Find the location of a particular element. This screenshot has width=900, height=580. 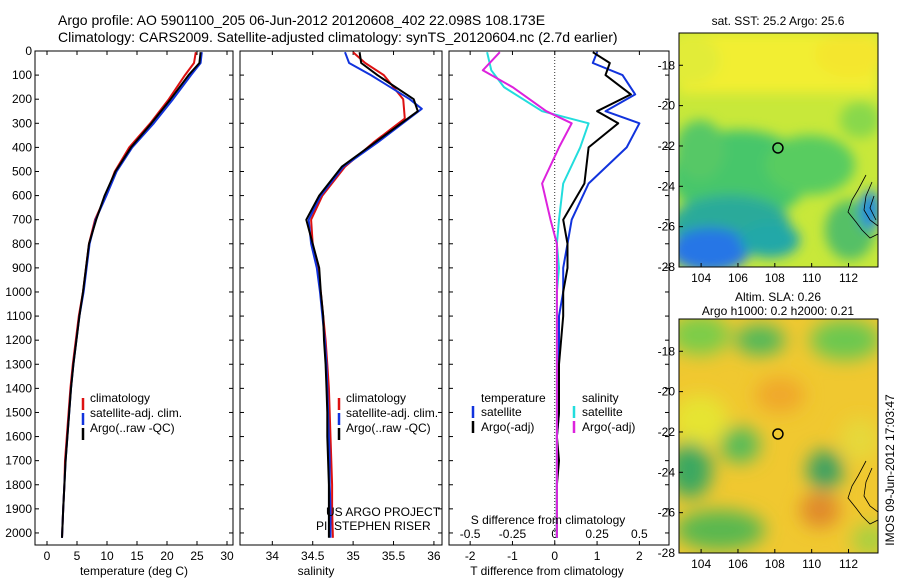

x-tick-label: 25 is located at coordinates (197, 556).